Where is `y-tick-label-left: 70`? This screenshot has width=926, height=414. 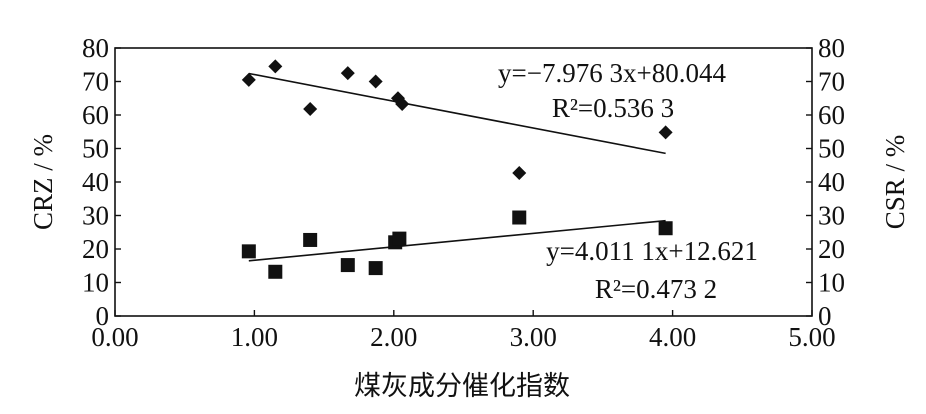
y-tick-label-left: 70 is located at coordinates (95, 82).